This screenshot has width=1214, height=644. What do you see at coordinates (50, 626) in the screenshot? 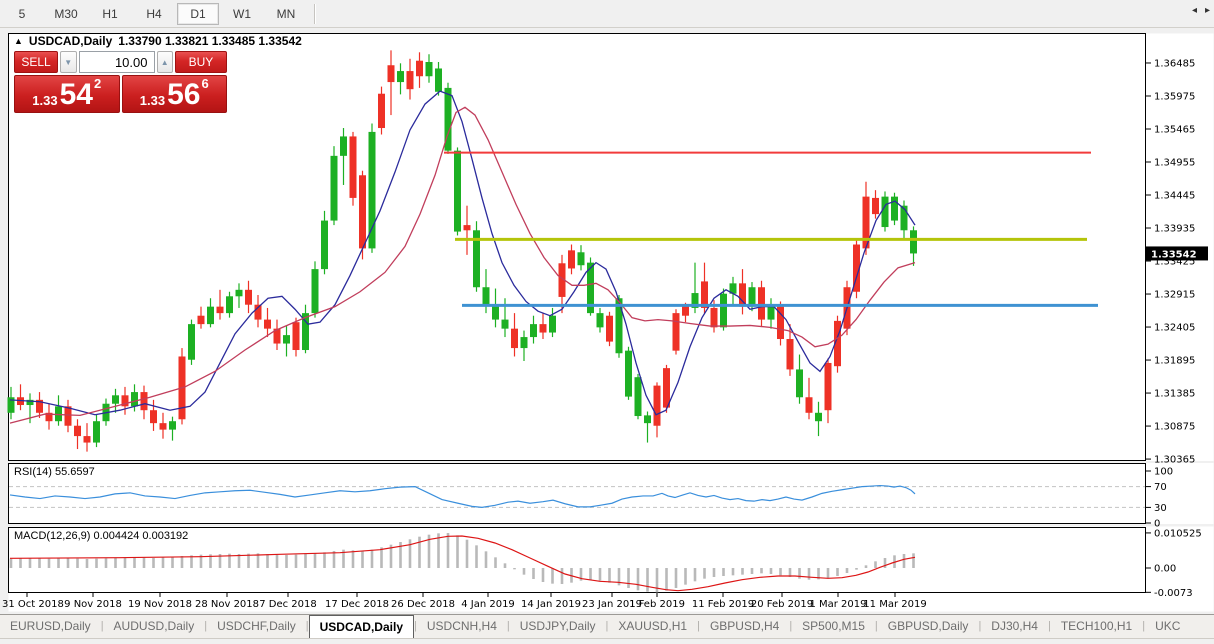
I see `tab-eurusd-daily: EURUSD,Daily` at bounding box center [50, 626].